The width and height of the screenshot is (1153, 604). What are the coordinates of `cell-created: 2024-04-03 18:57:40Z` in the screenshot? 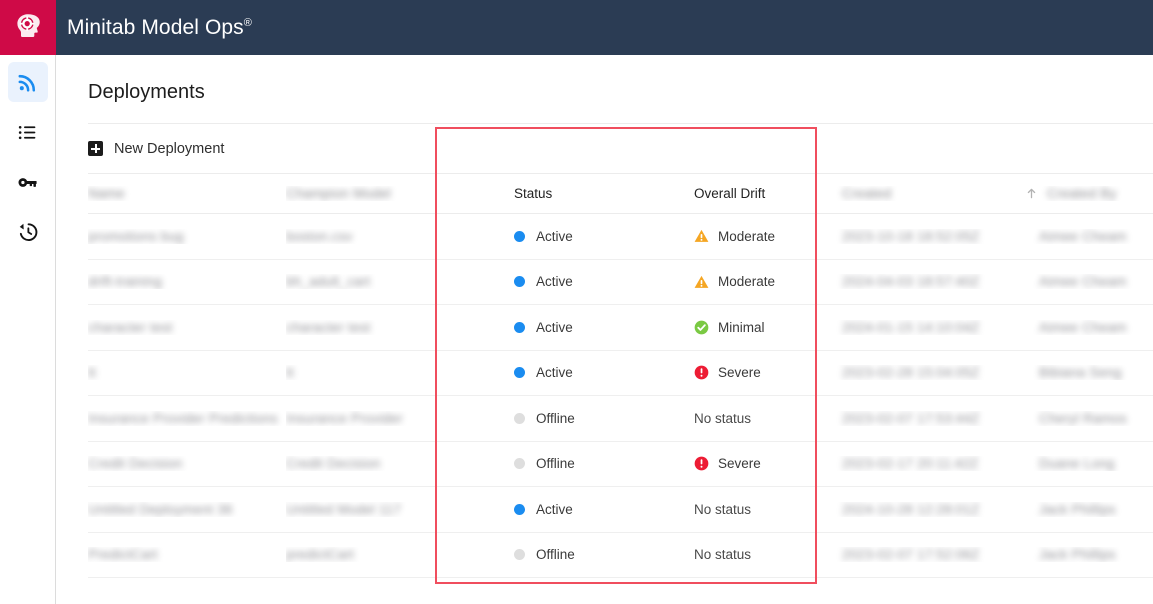 It's located at (916, 281).